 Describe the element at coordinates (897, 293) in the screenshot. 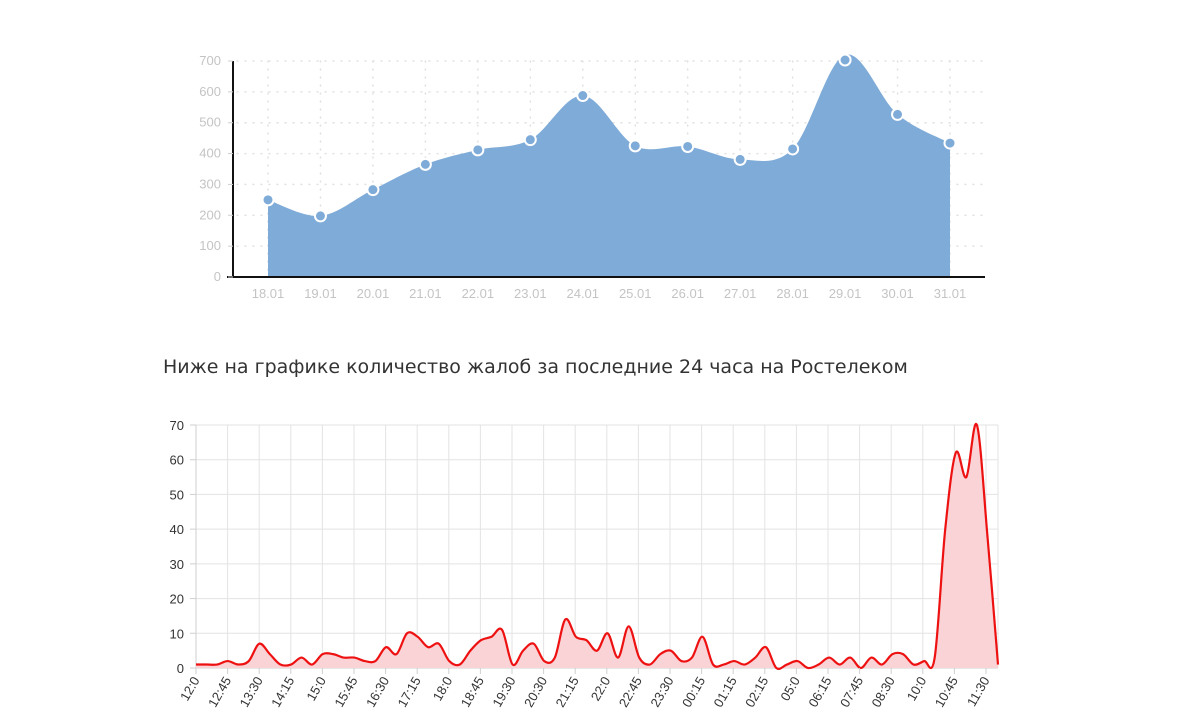

I see `x-tick-label: 30.01` at that location.